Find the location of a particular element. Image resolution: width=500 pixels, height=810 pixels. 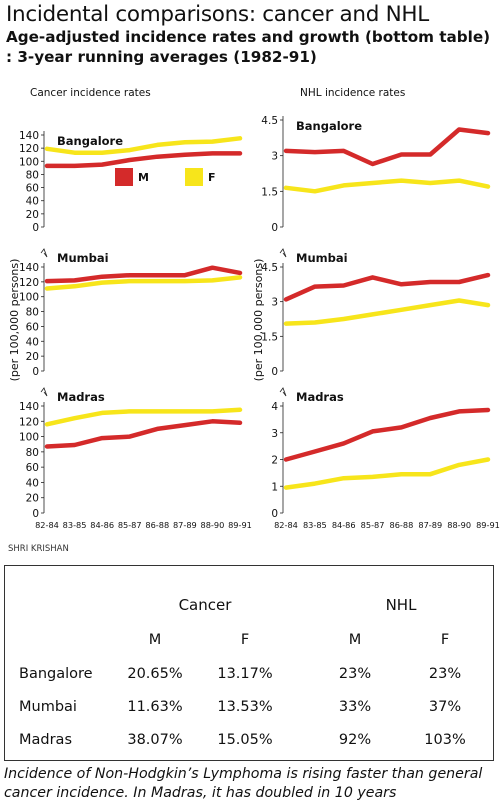

city-label: Bangalore is located at coordinates (90, 141).